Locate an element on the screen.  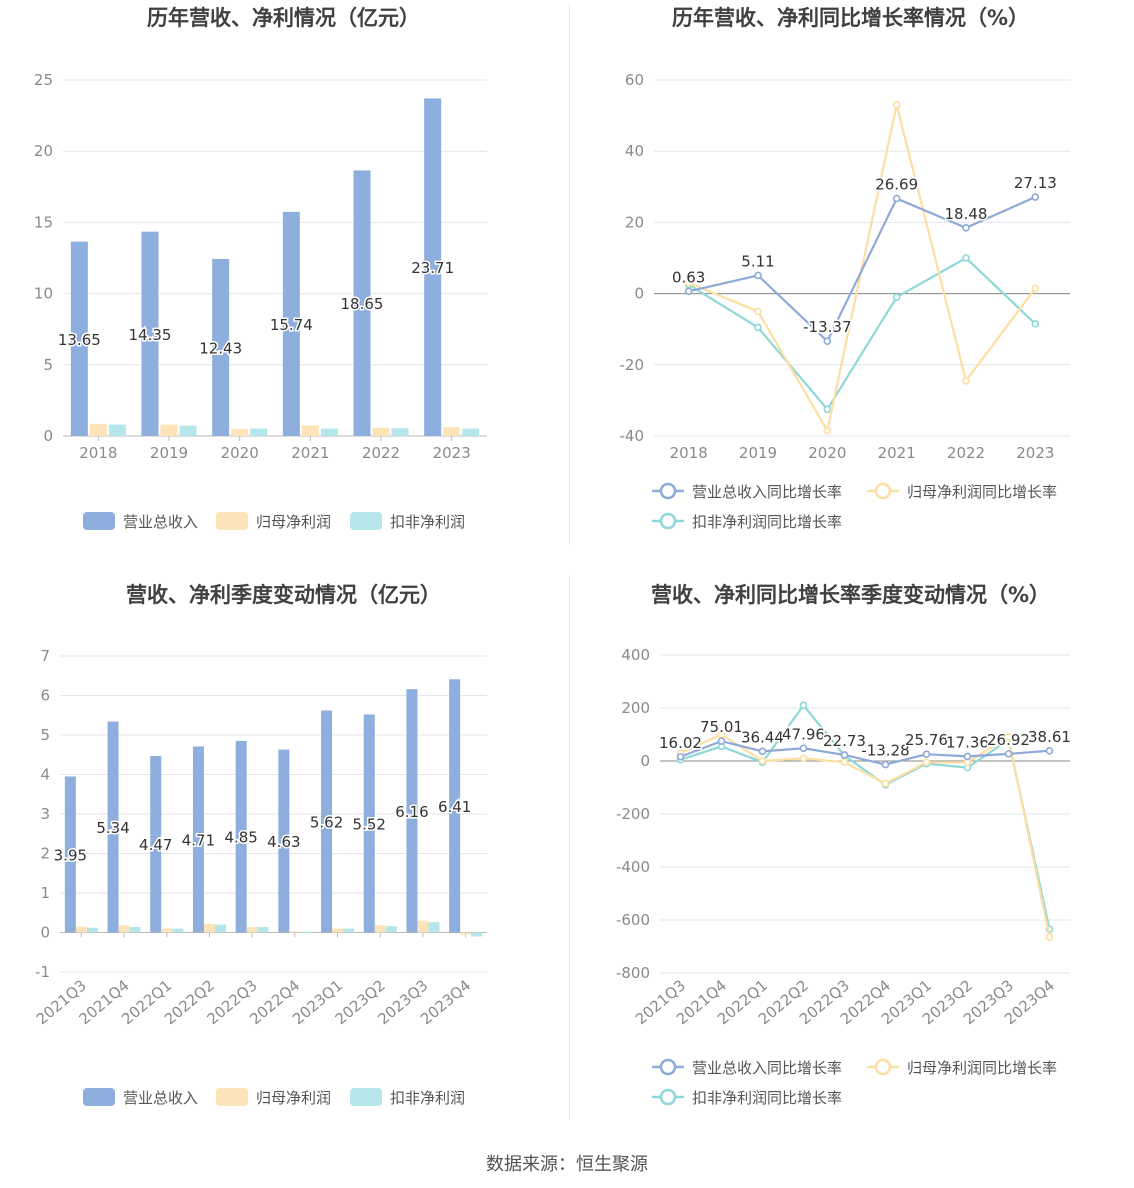
data-label: 15.74 is located at coordinates (291, 325).